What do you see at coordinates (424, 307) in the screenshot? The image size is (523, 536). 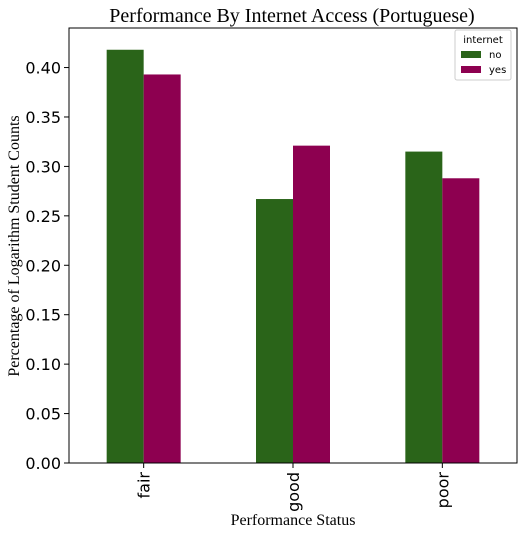 I see `bar-no-poor` at bounding box center [424, 307].